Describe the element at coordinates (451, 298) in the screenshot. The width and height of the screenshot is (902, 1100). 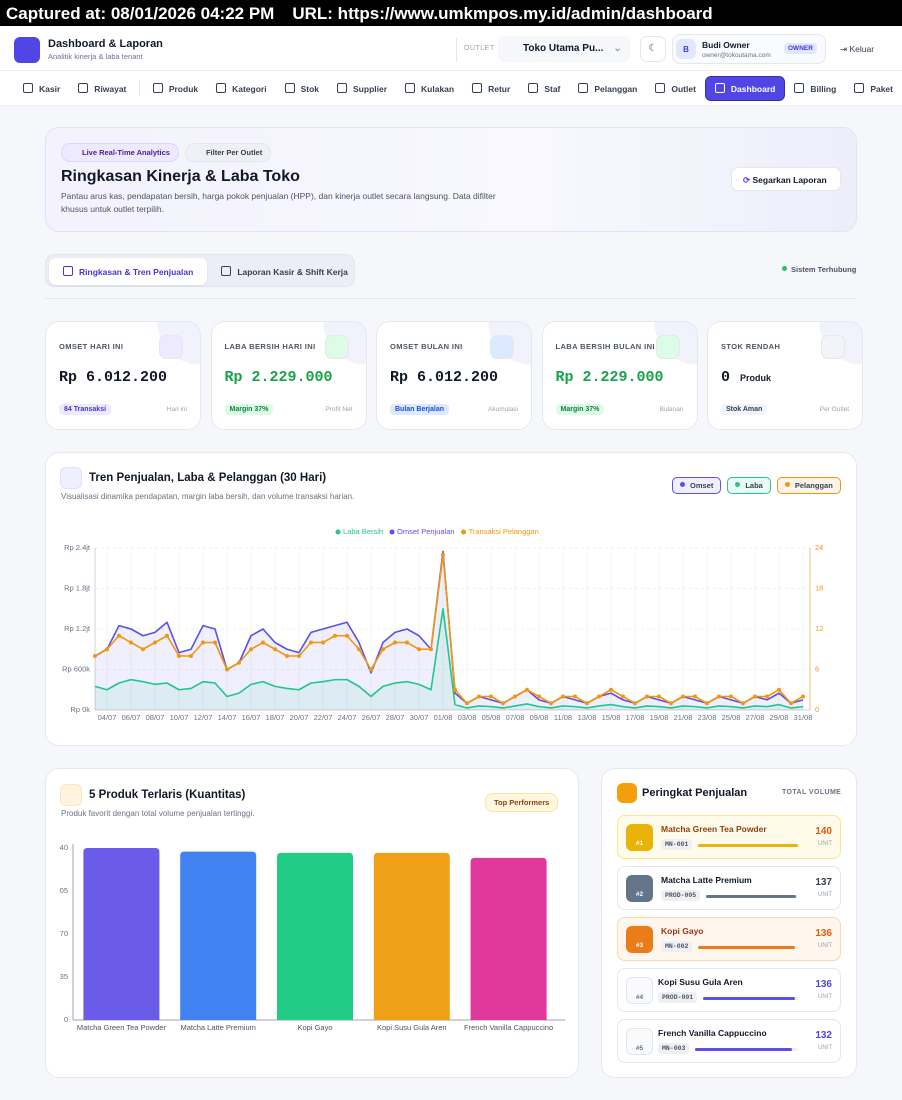
I see `divider` at that location.